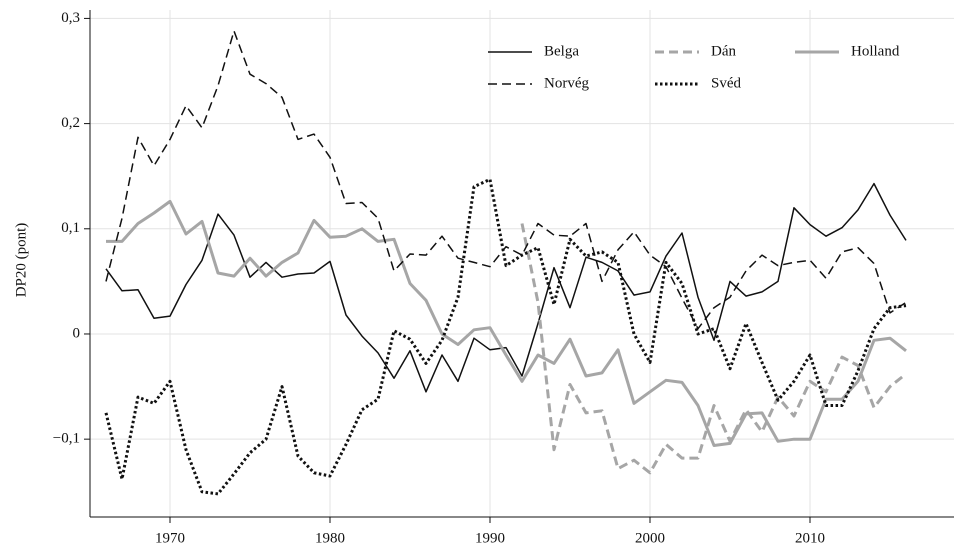  What do you see at coordinates (77, 333) in the screenshot?
I see `y-tick-label: 0` at bounding box center [77, 333].